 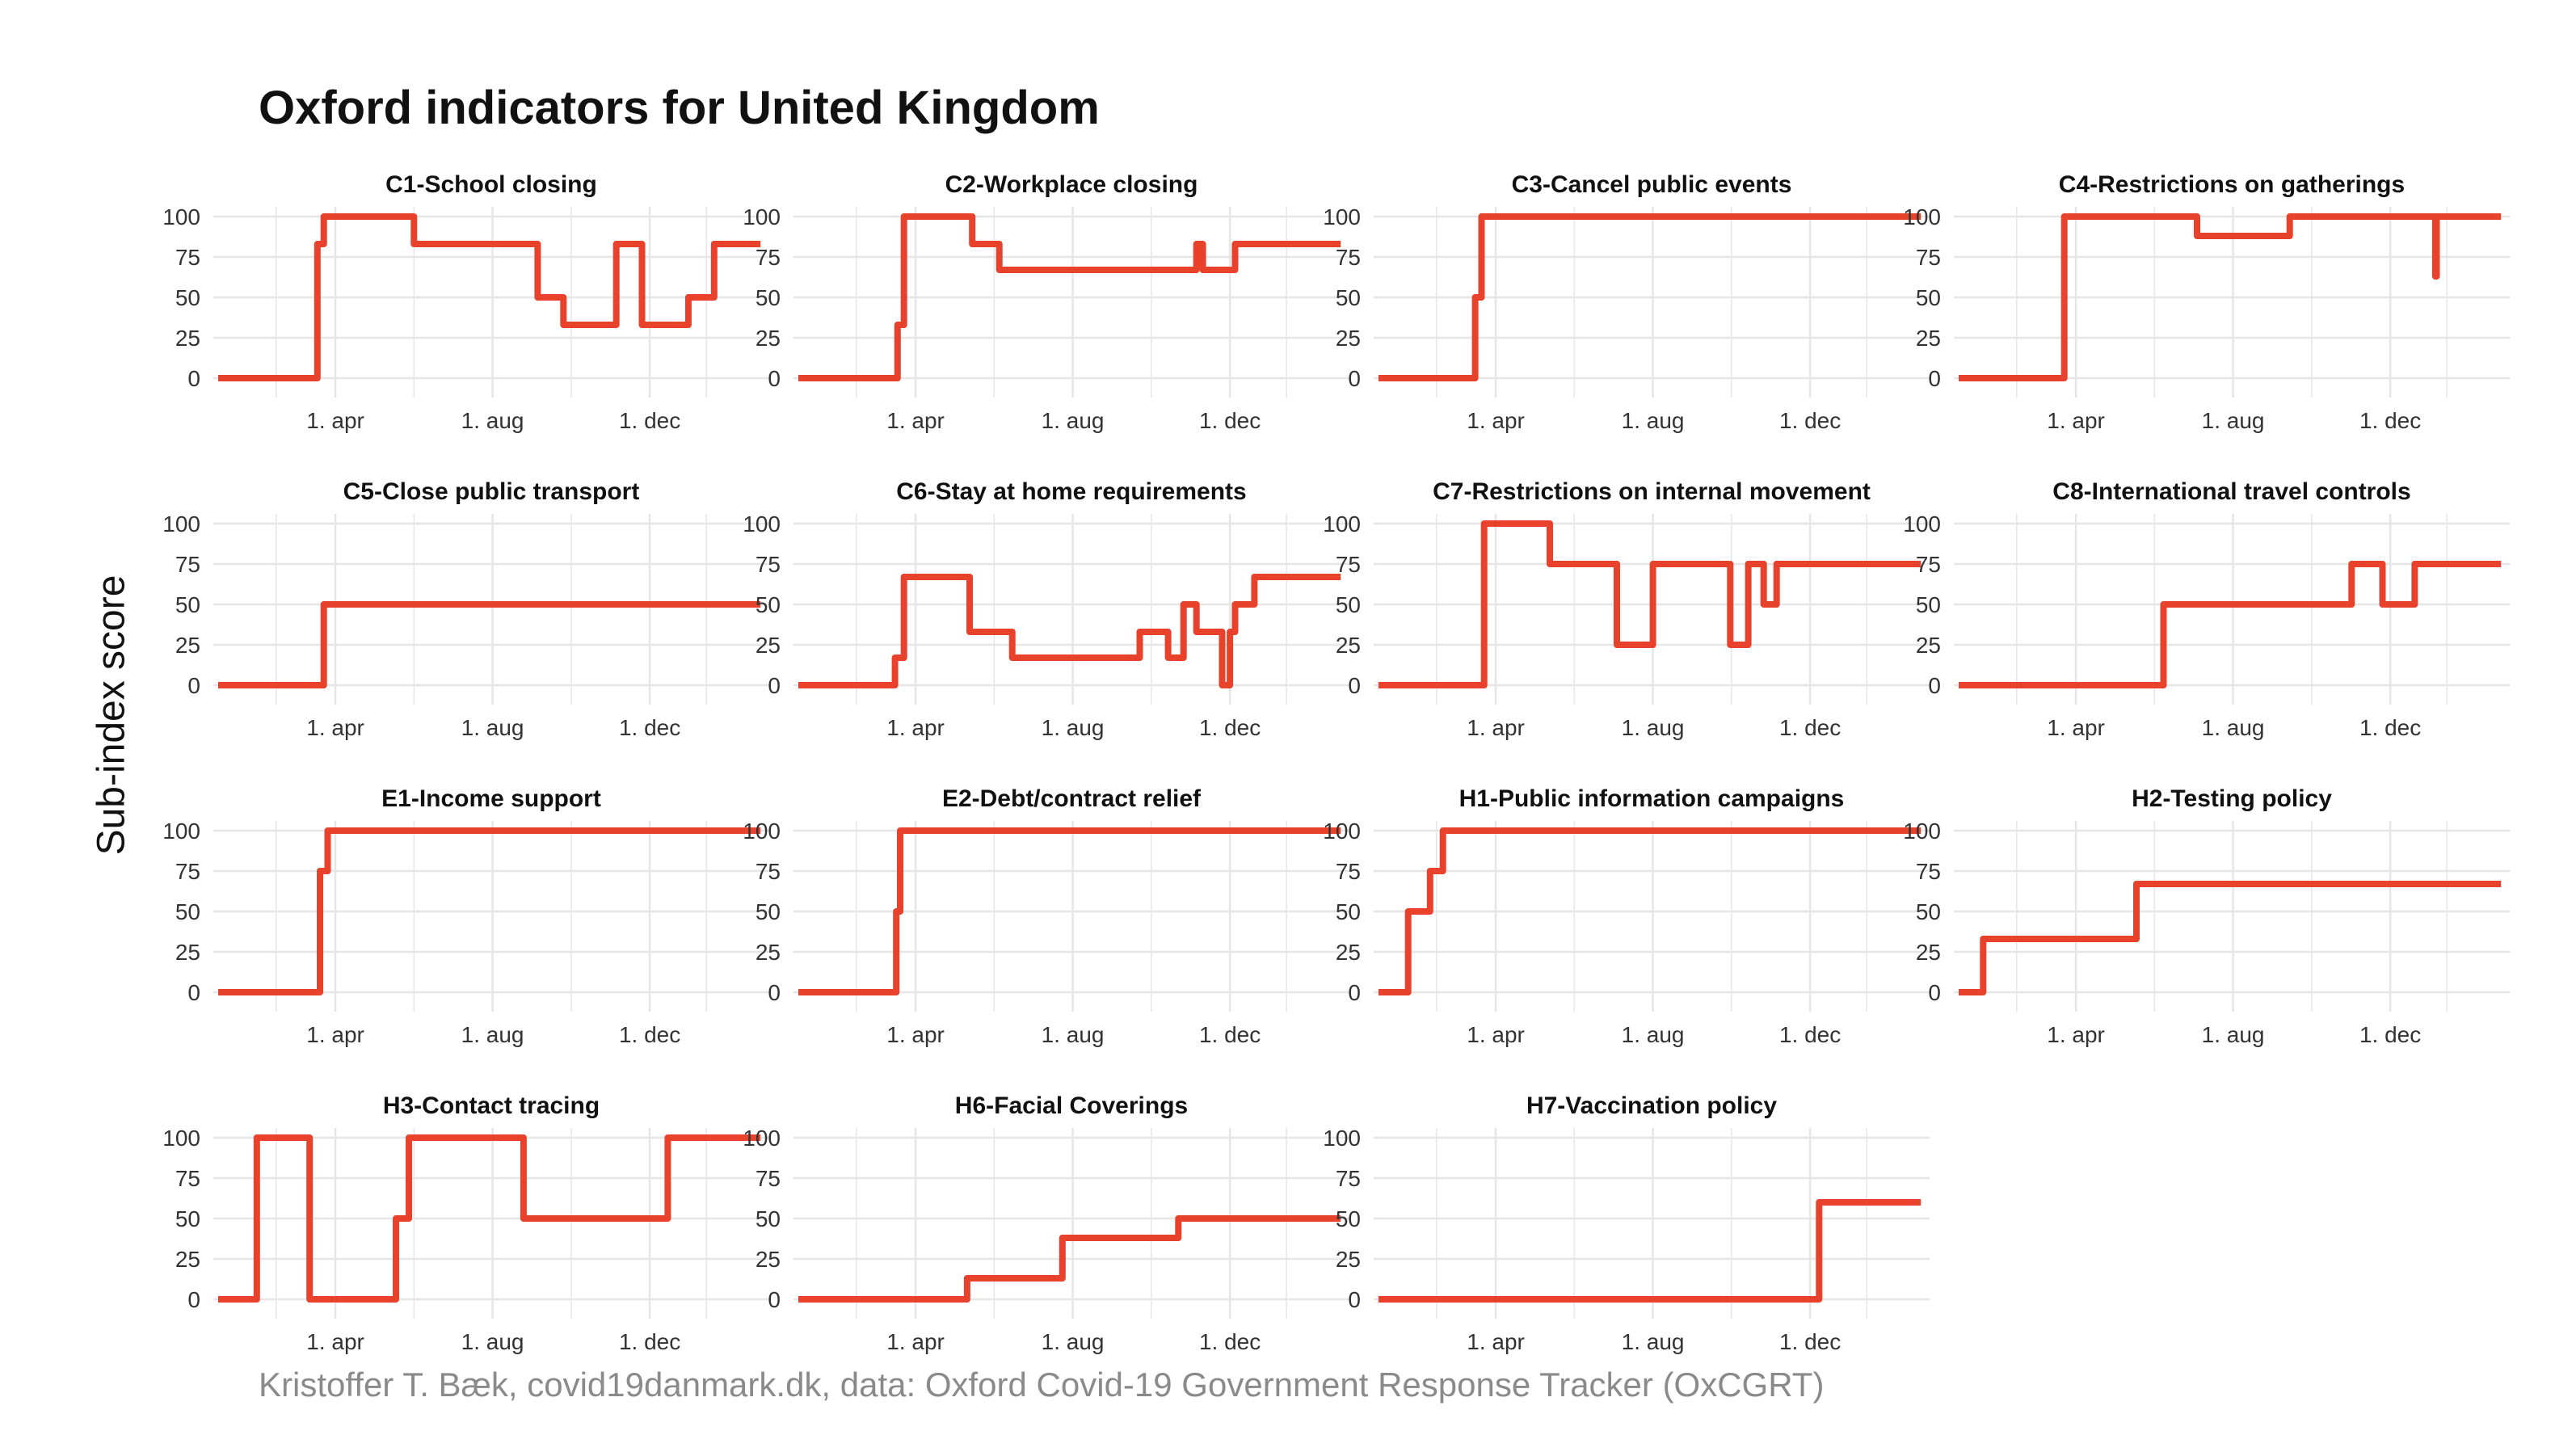 What do you see at coordinates (1652, 491) in the screenshot?
I see `facet-title: C7-Restrictions on internal movement` at bounding box center [1652, 491].